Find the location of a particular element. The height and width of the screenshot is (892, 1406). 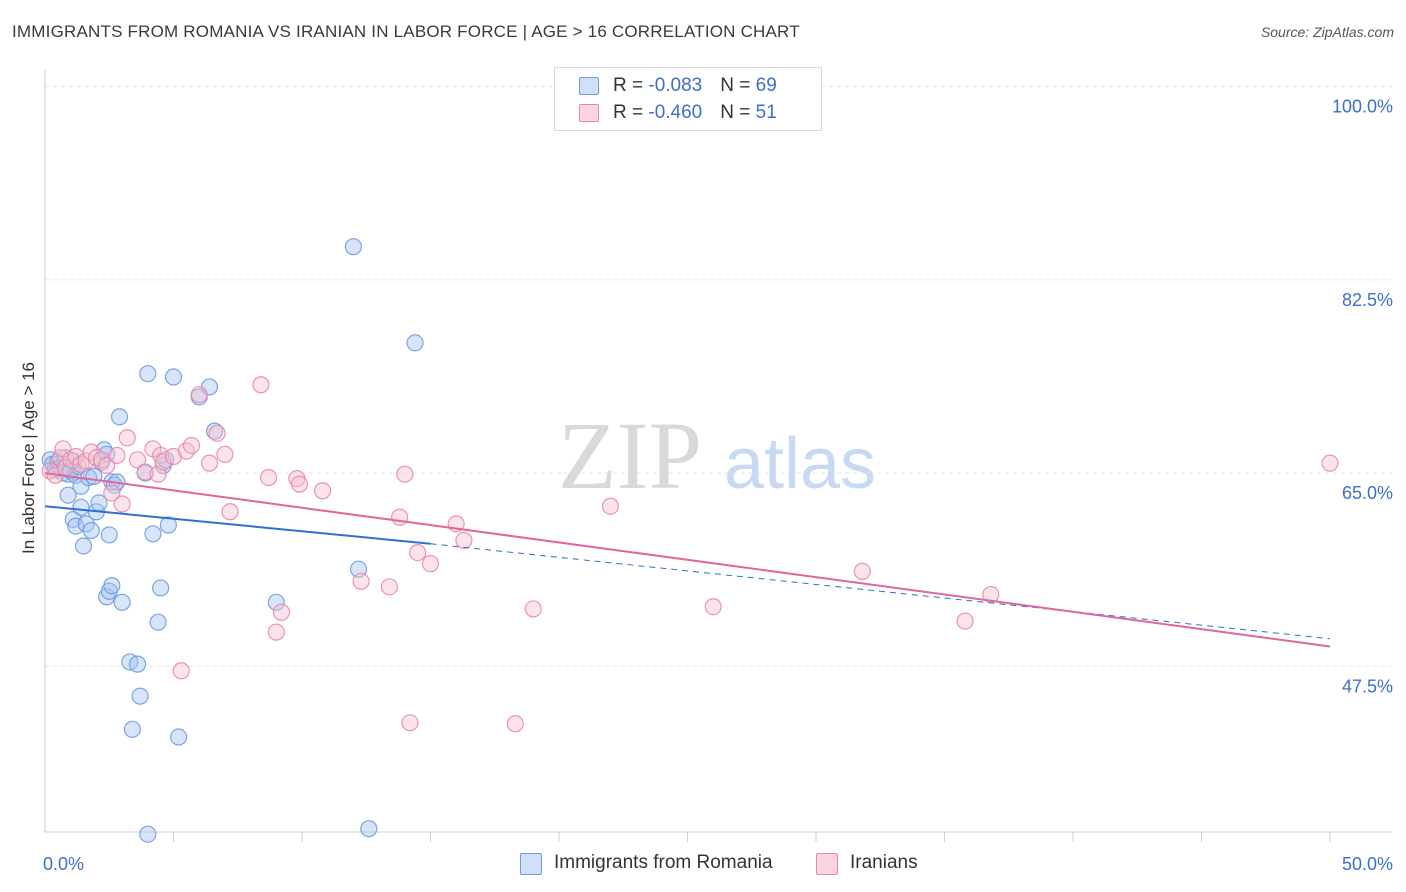

y-tick-label: 100.0% is located at coordinates (1362, 107).